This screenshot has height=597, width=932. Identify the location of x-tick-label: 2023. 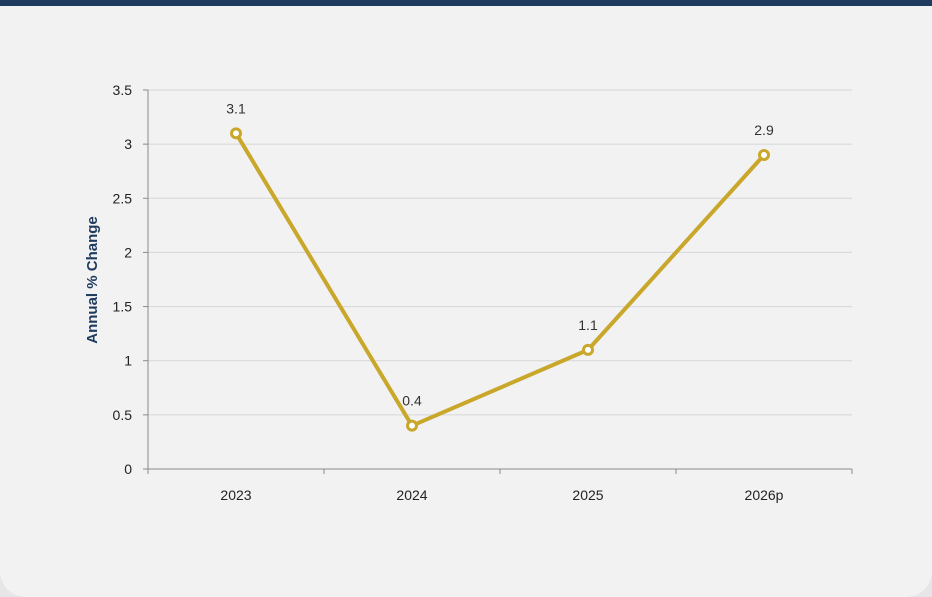
(235, 495).